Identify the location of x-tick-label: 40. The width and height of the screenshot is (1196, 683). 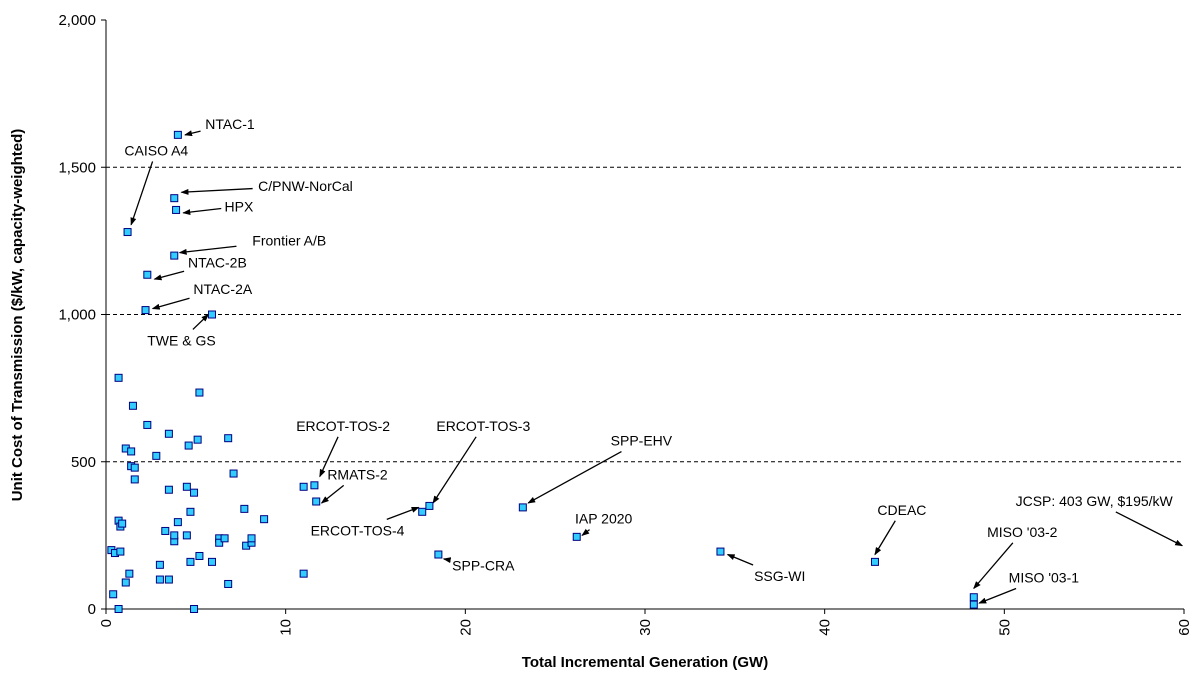
(825, 627).